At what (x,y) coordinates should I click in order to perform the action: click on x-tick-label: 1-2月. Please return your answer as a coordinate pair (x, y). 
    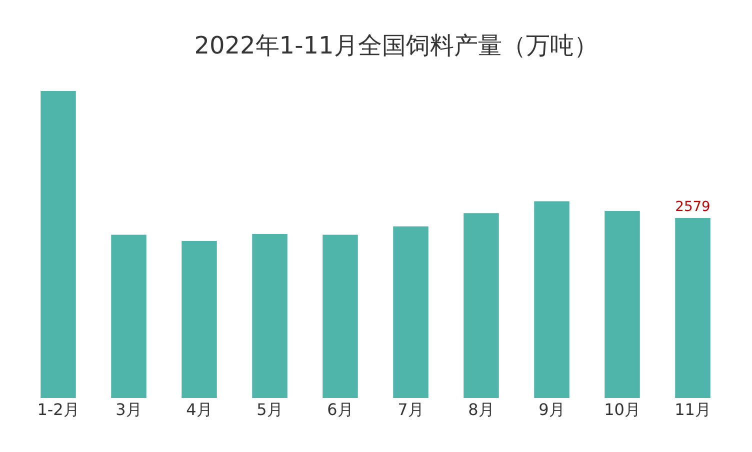
    Looking at the image, I should click on (58, 409).